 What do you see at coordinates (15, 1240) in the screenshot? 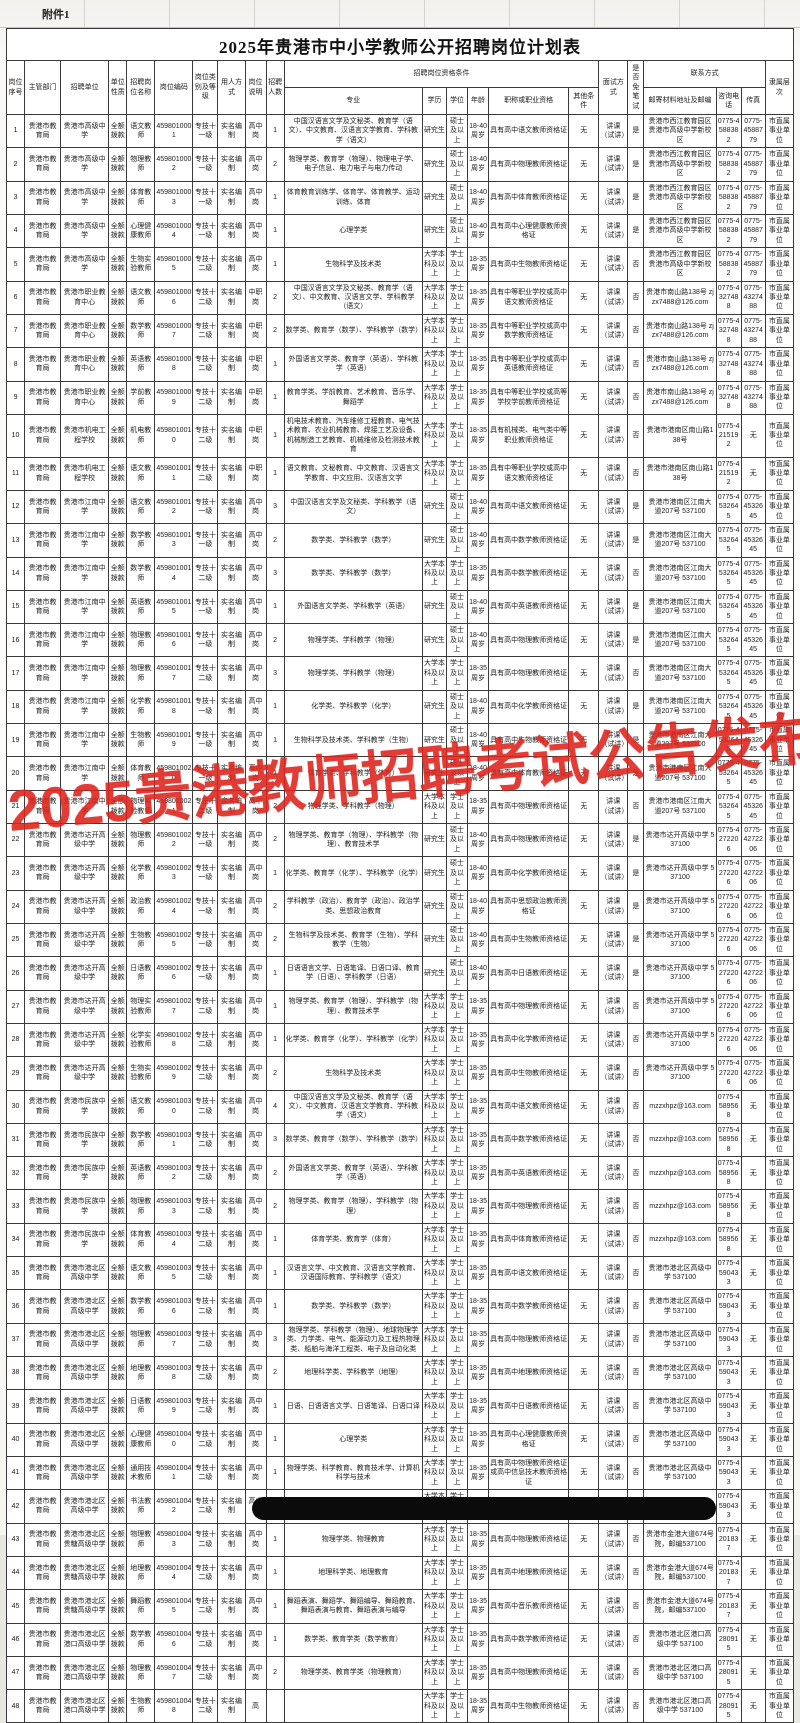
I see `table-cell: 34` at bounding box center [15, 1240].